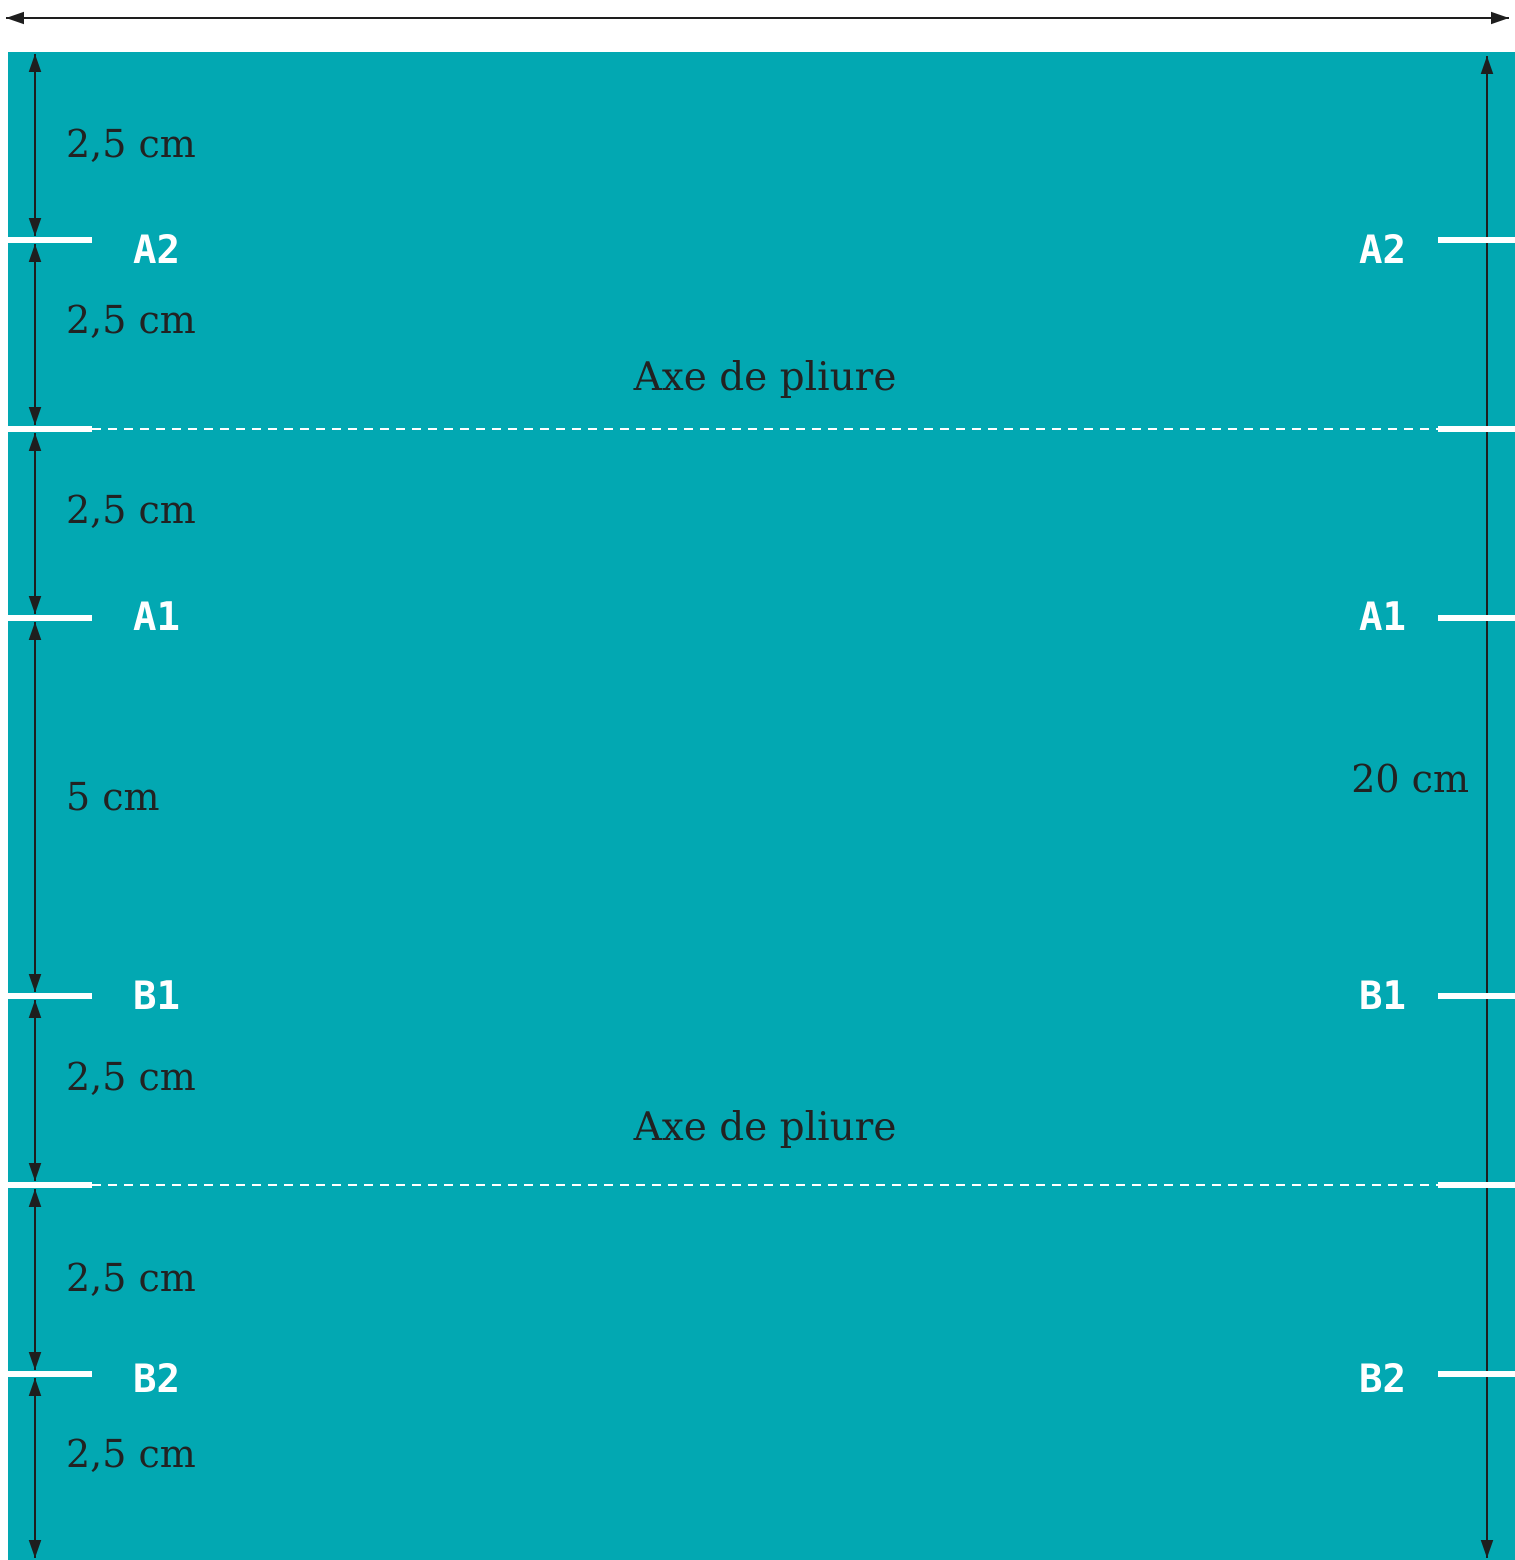  Describe the element at coordinates (131, 510) in the screenshot. I see `measure-fold-to-a1: 2,5 cm` at that location.